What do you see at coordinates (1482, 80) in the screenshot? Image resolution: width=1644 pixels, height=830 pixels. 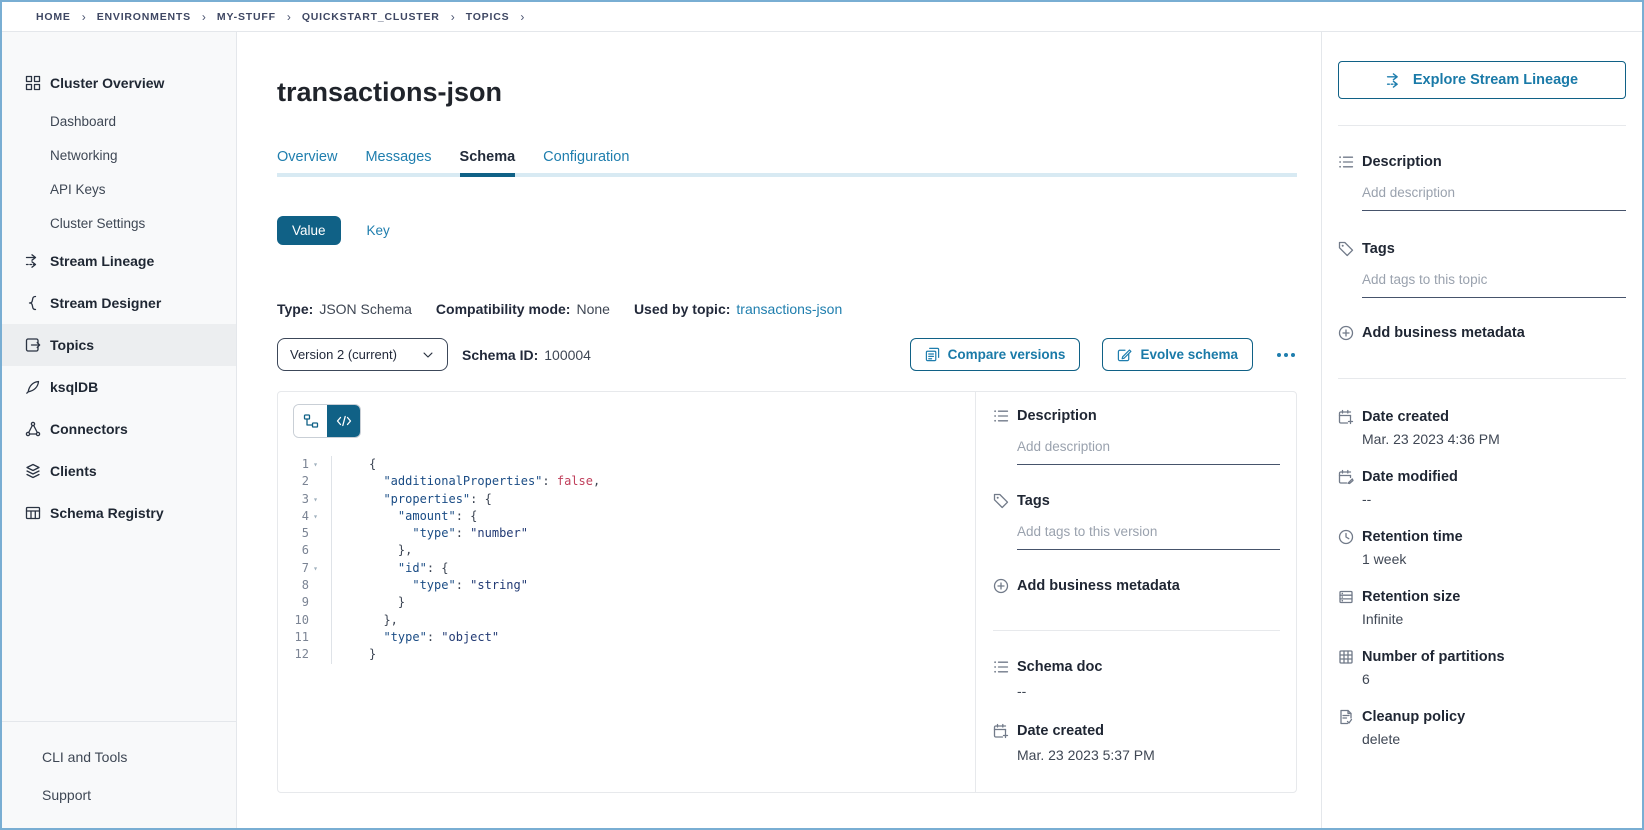 I see `explore-stream-lineage-button: Explore Stream Lineage` at bounding box center [1482, 80].